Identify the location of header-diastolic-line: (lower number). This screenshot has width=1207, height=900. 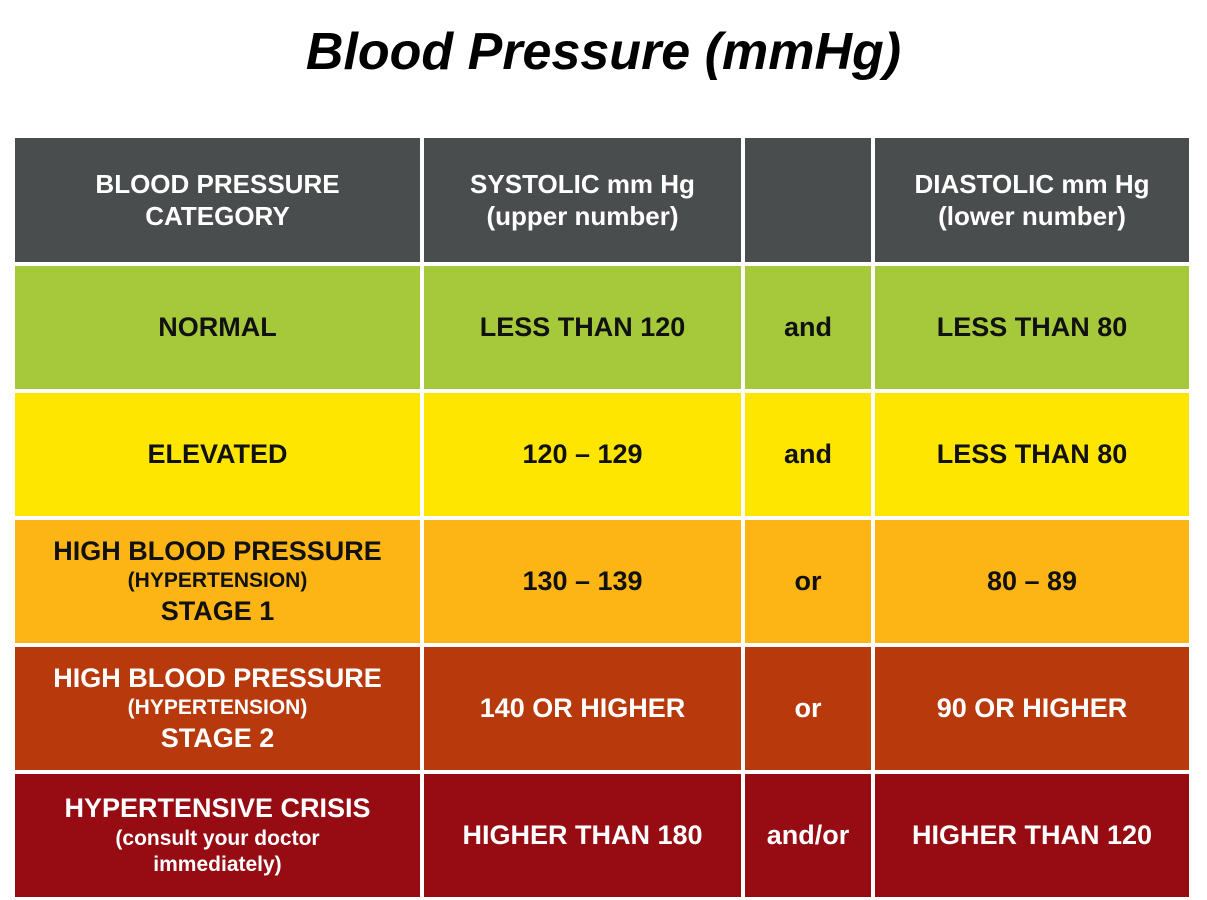
(1032, 216).